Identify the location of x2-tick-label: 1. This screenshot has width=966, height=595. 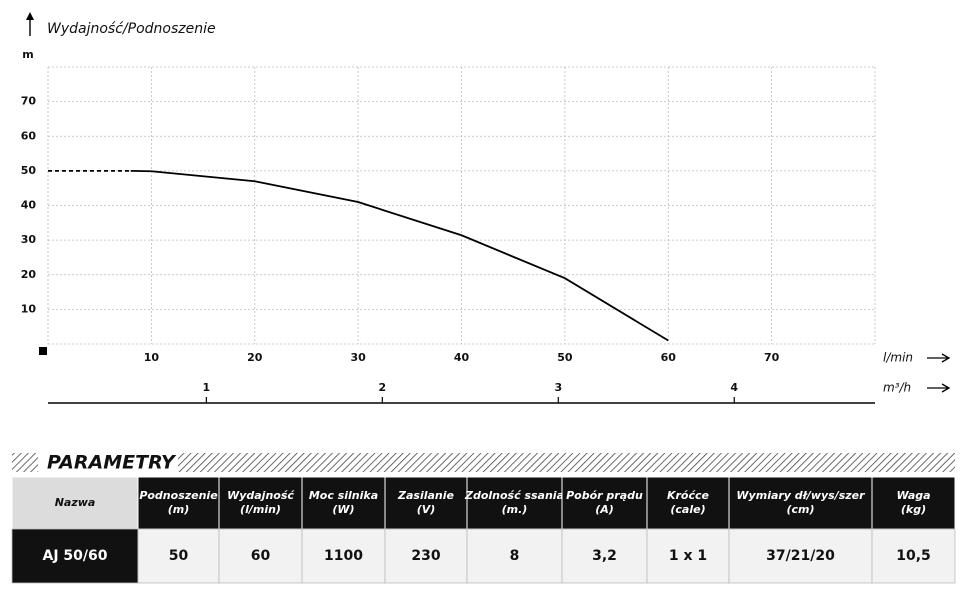
(207, 387).